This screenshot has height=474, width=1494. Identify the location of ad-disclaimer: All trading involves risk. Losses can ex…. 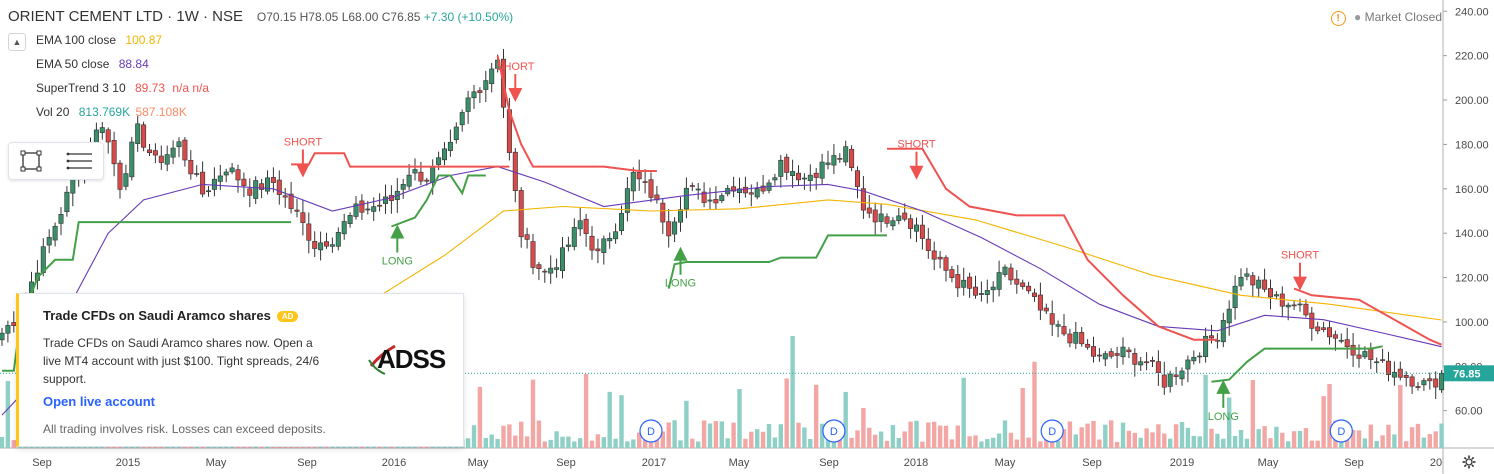
(184, 429).